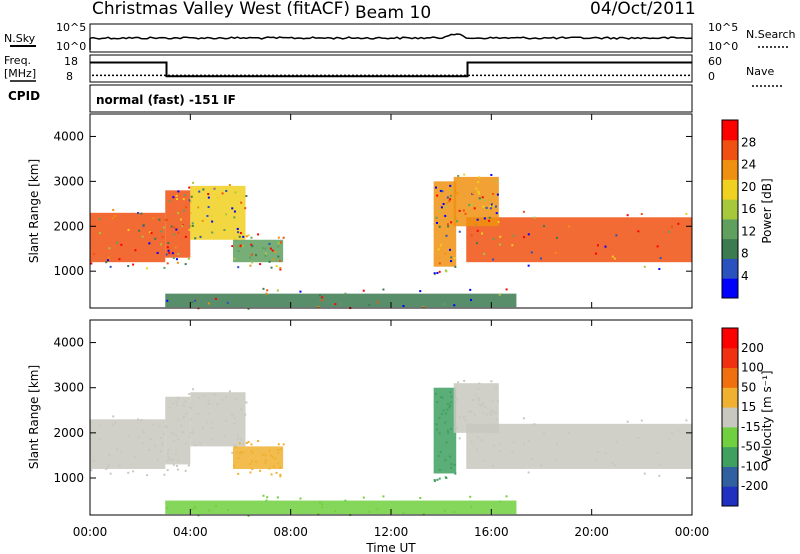 The height and width of the screenshot is (554, 800). What do you see at coordinates (393, 70) in the screenshot?
I see `freq-panel: Freq. [MHz] 18 8 60 0 Nave` at bounding box center [393, 70].